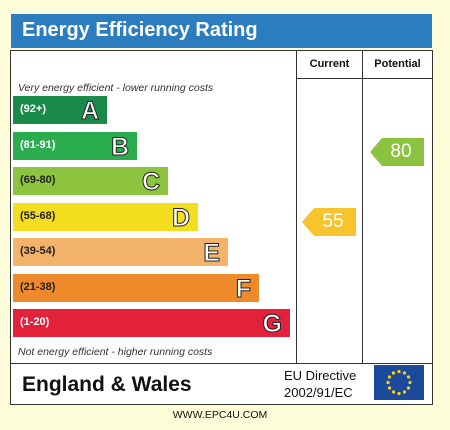  What do you see at coordinates (136, 289) in the screenshot?
I see `band-f: (21-38) F` at bounding box center [136, 289].